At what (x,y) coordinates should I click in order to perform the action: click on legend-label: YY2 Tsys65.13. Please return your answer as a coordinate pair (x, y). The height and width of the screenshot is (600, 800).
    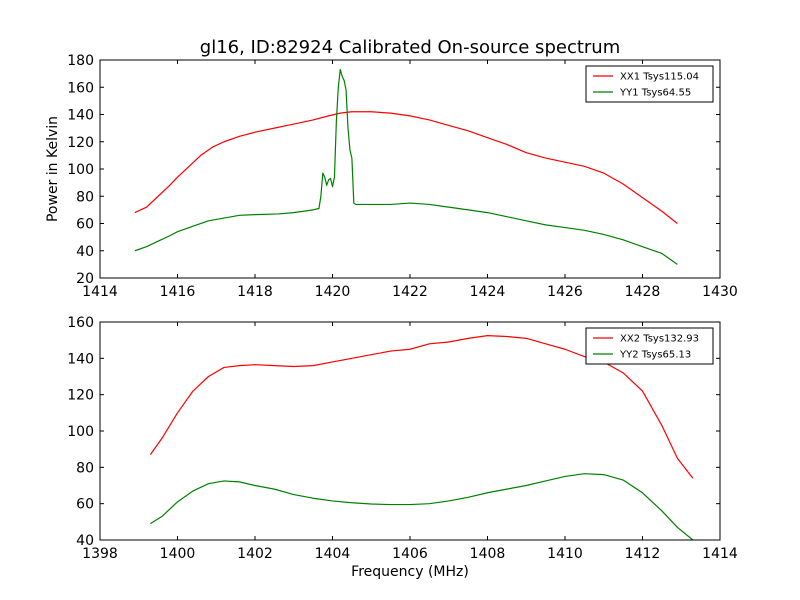
    Looking at the image, I should click on (655, 355).